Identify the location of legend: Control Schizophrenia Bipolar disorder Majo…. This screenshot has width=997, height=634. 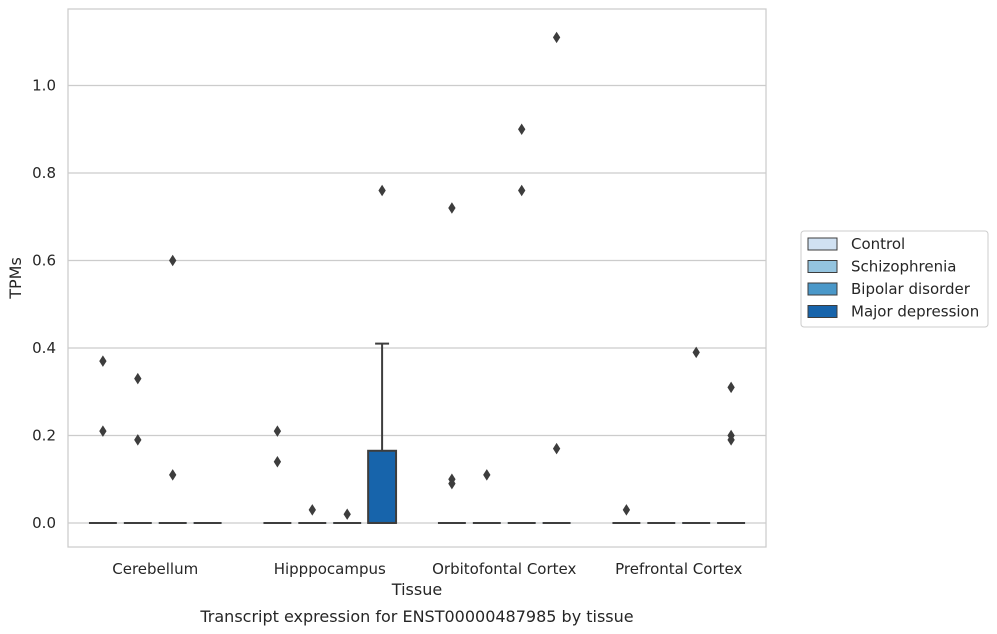
(894, 279).